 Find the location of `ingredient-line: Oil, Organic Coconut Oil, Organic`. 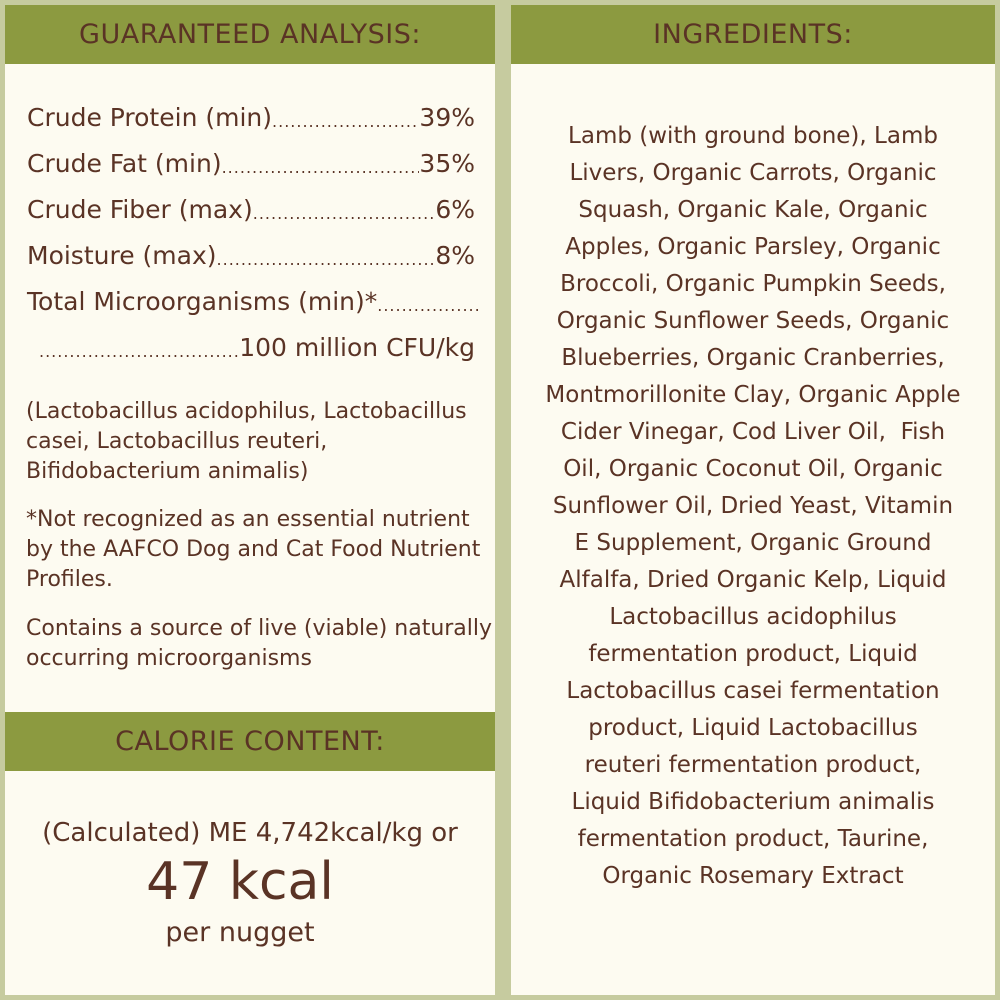

ingredient-line: Oil, Organic Coconut Oil, Organic is located at coordinates (753, 469).